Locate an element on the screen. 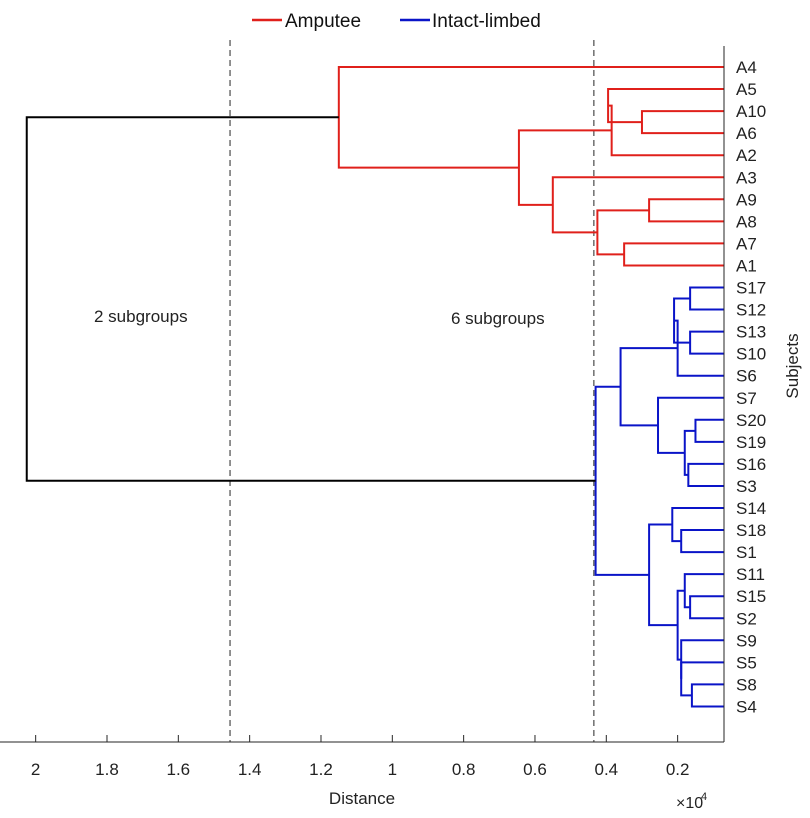  legend-label-amputee: Amputee is located at coordinates (323, 21).